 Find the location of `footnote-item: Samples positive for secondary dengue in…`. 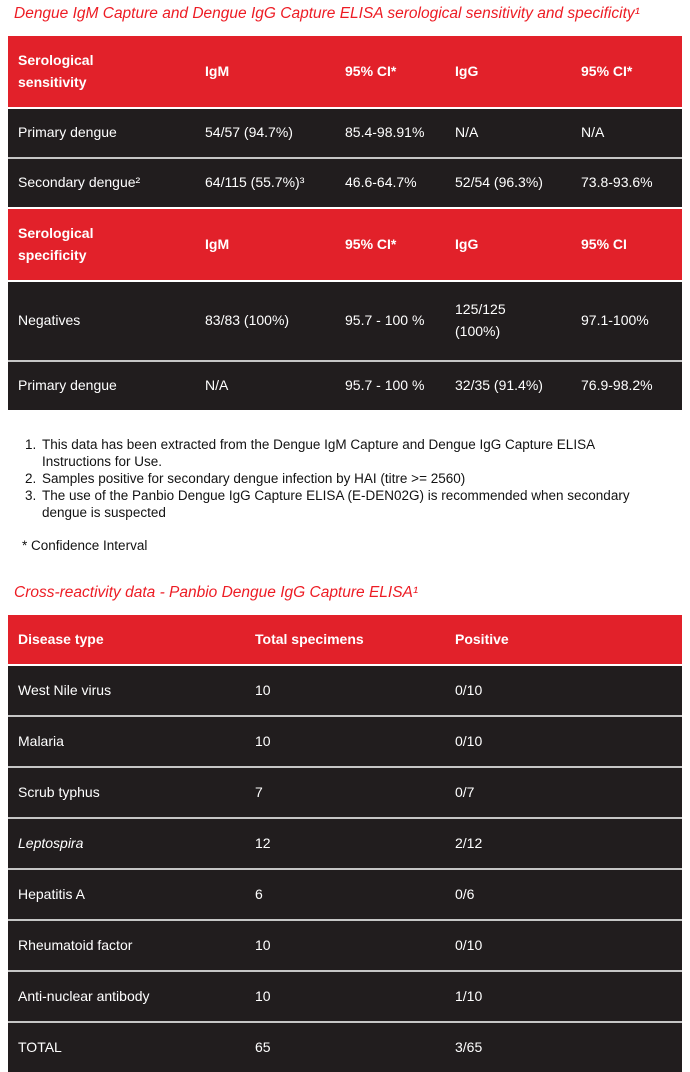

footnote-item: Samples positive for secondary dengue in… is located at coordinates (348, 478).